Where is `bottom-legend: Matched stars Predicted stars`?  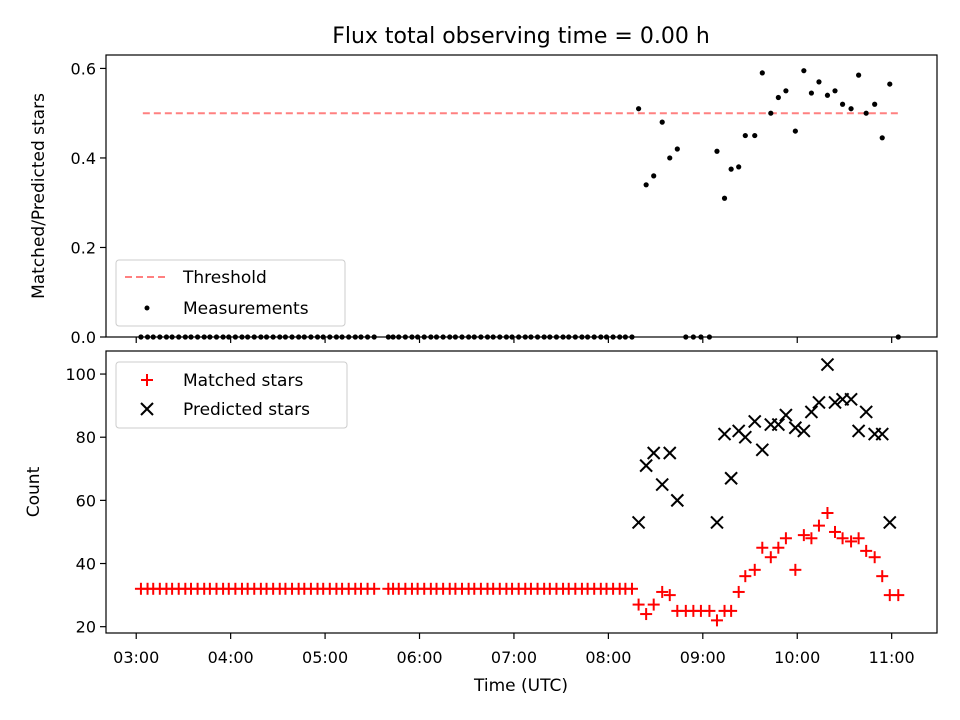 bottom-legend: Matched stars Predicted stars is located at coordinates (231, 395).